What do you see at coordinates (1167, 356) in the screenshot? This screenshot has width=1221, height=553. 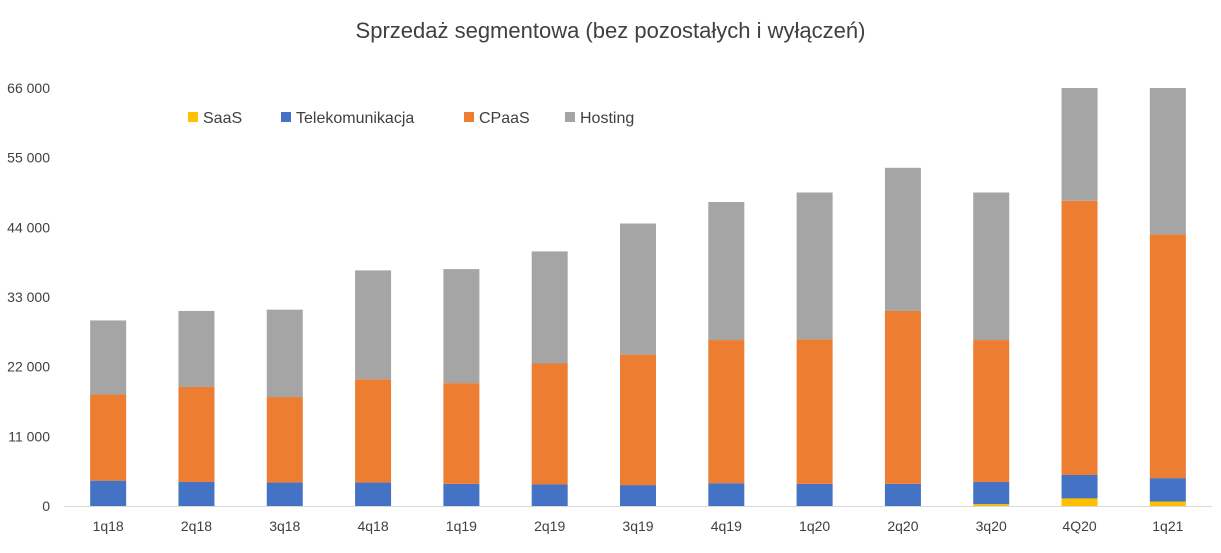 I see `bar-cpaas-1q21` at bounding box center [1167, 356].